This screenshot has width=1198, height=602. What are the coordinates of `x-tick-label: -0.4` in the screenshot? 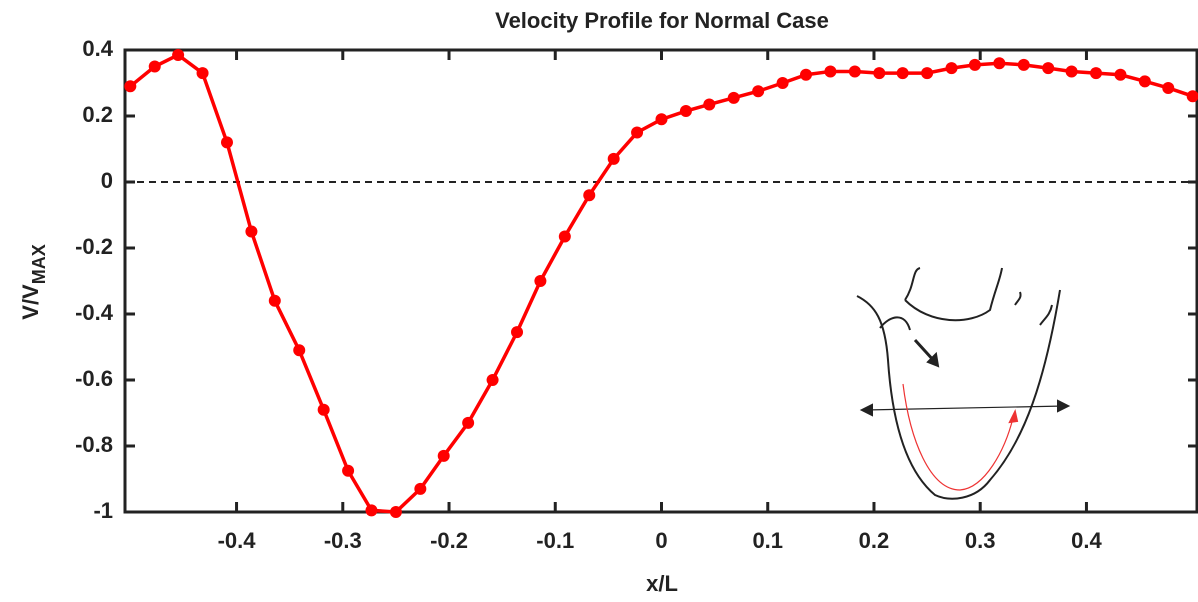 It's located at (237, 540).